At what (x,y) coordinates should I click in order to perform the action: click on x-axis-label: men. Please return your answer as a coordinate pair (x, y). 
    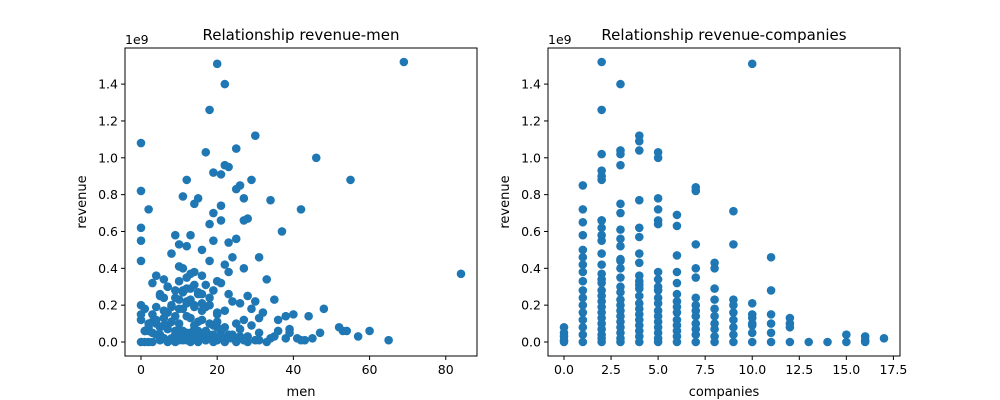
    Looking at the image, I should click on (301, 392).